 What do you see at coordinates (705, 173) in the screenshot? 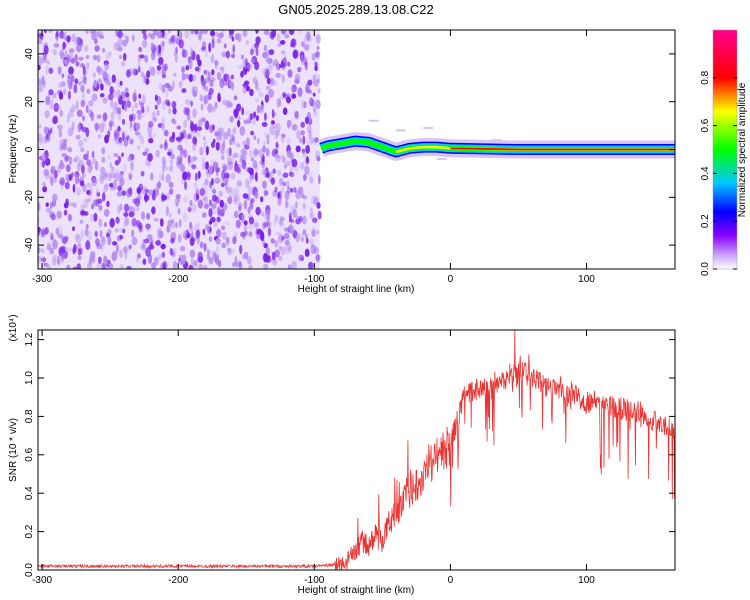
I see `colorbar-tick-label: 0.4` at bounding box center [705, 173].